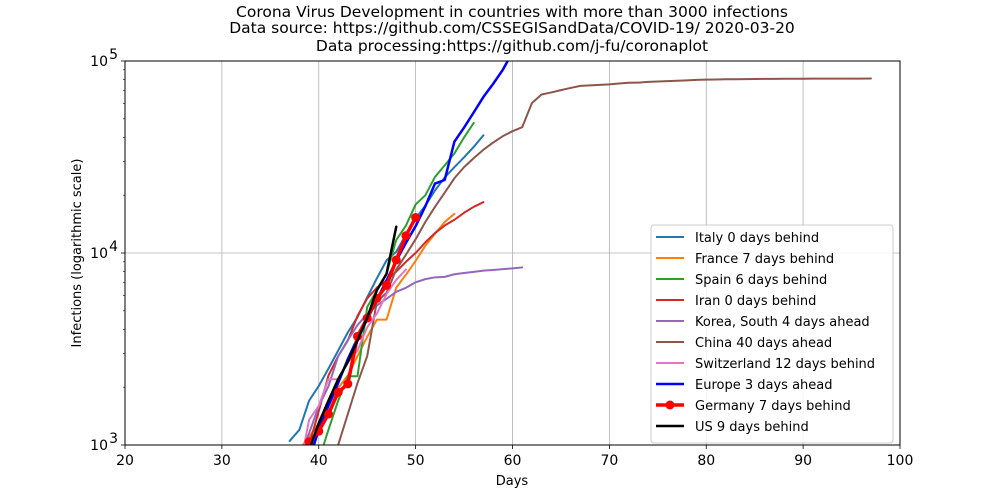 The height and width of the screenshot is (500, 1000). What do you see at coordinates (222, 461) in the screenshot?
I see `x-tick-label: 30` at bounding box center [222, 461].